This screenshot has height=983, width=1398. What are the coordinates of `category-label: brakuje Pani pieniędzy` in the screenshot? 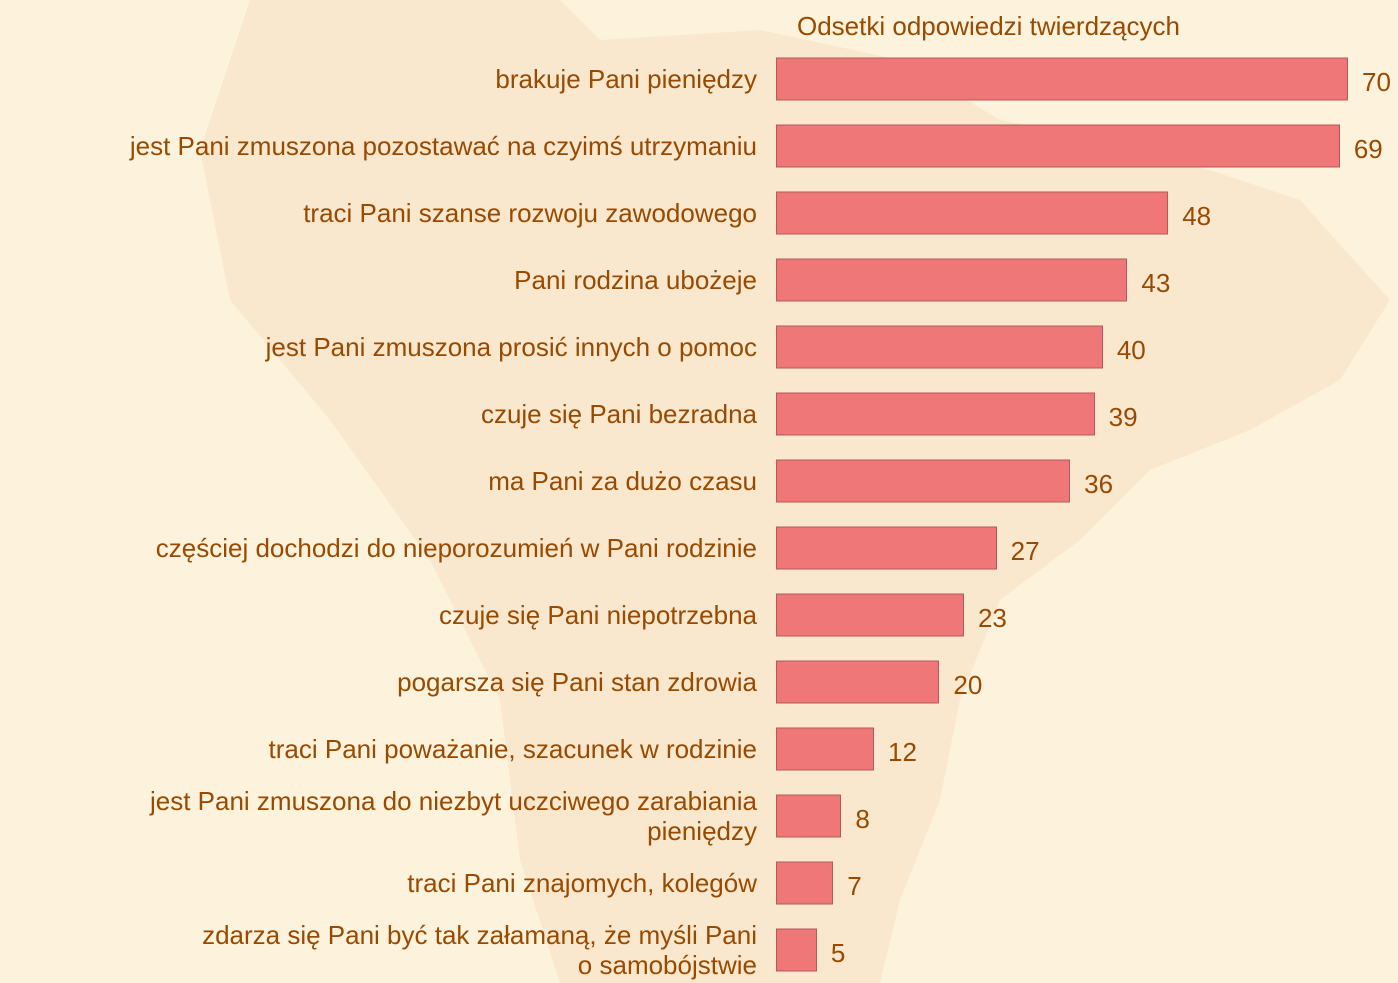 It's located at (626, 79).